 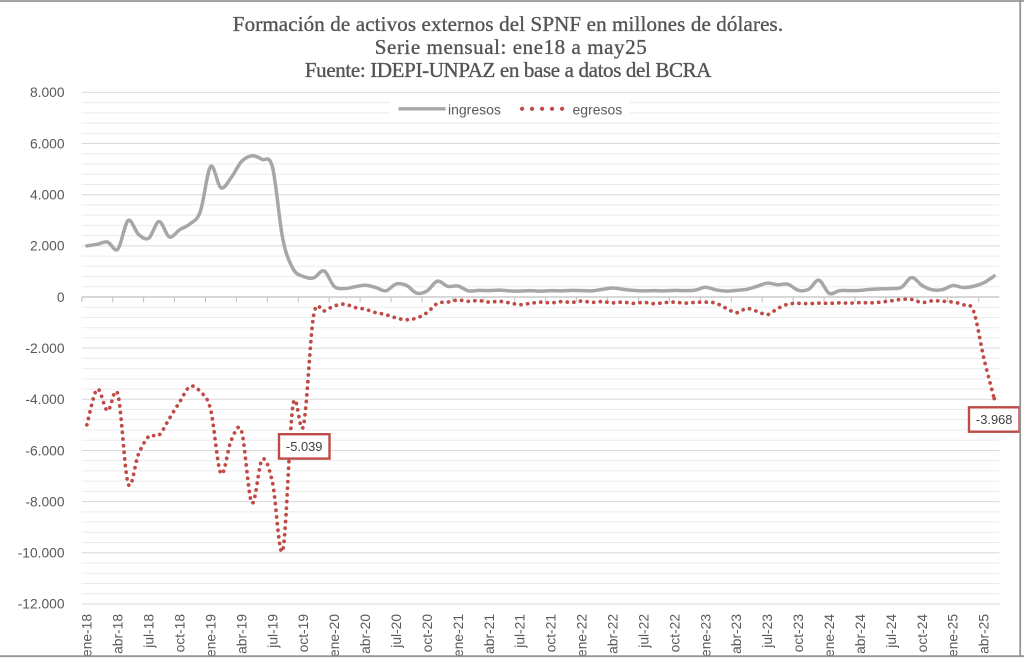 I want to click on svg-text: ene-20, so click(x=334, y=635).